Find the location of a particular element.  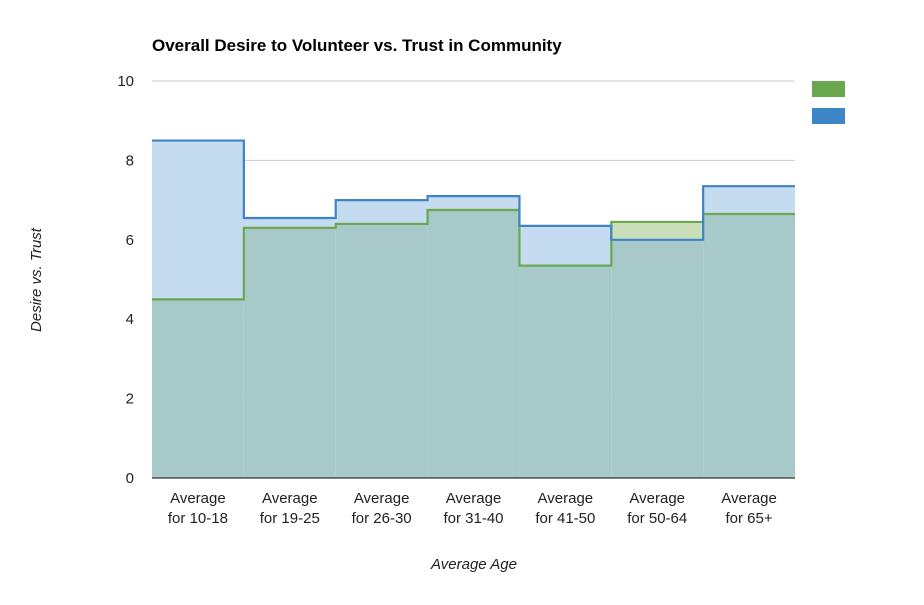

x-tick-label: Average for 41-50 is located at coordinates (565, 508).